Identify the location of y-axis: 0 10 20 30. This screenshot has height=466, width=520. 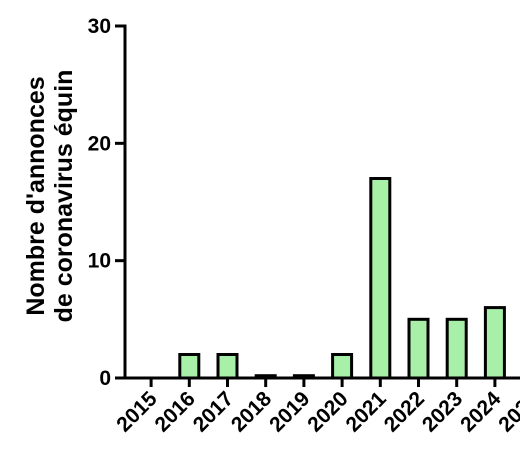
(107, 202).